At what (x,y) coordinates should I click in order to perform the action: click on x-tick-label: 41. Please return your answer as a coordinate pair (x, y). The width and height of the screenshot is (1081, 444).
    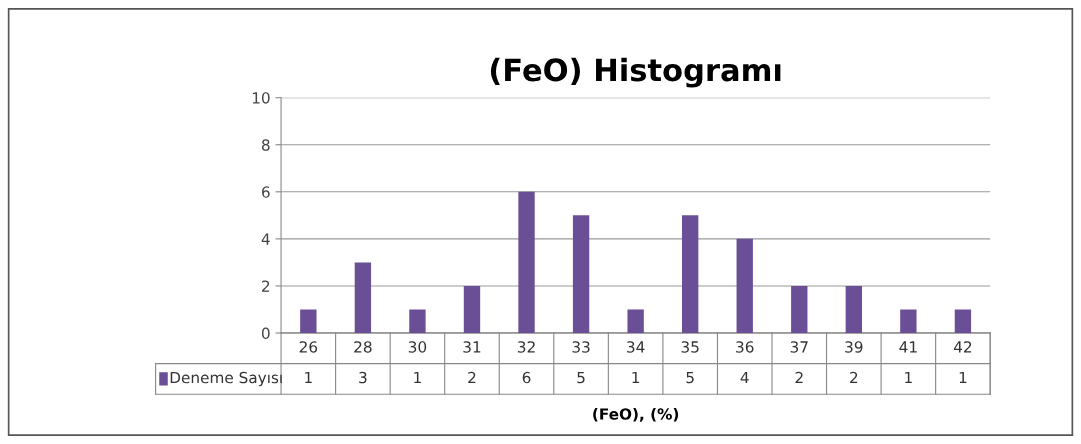
    Looking at the image, I should click on (908, 347).